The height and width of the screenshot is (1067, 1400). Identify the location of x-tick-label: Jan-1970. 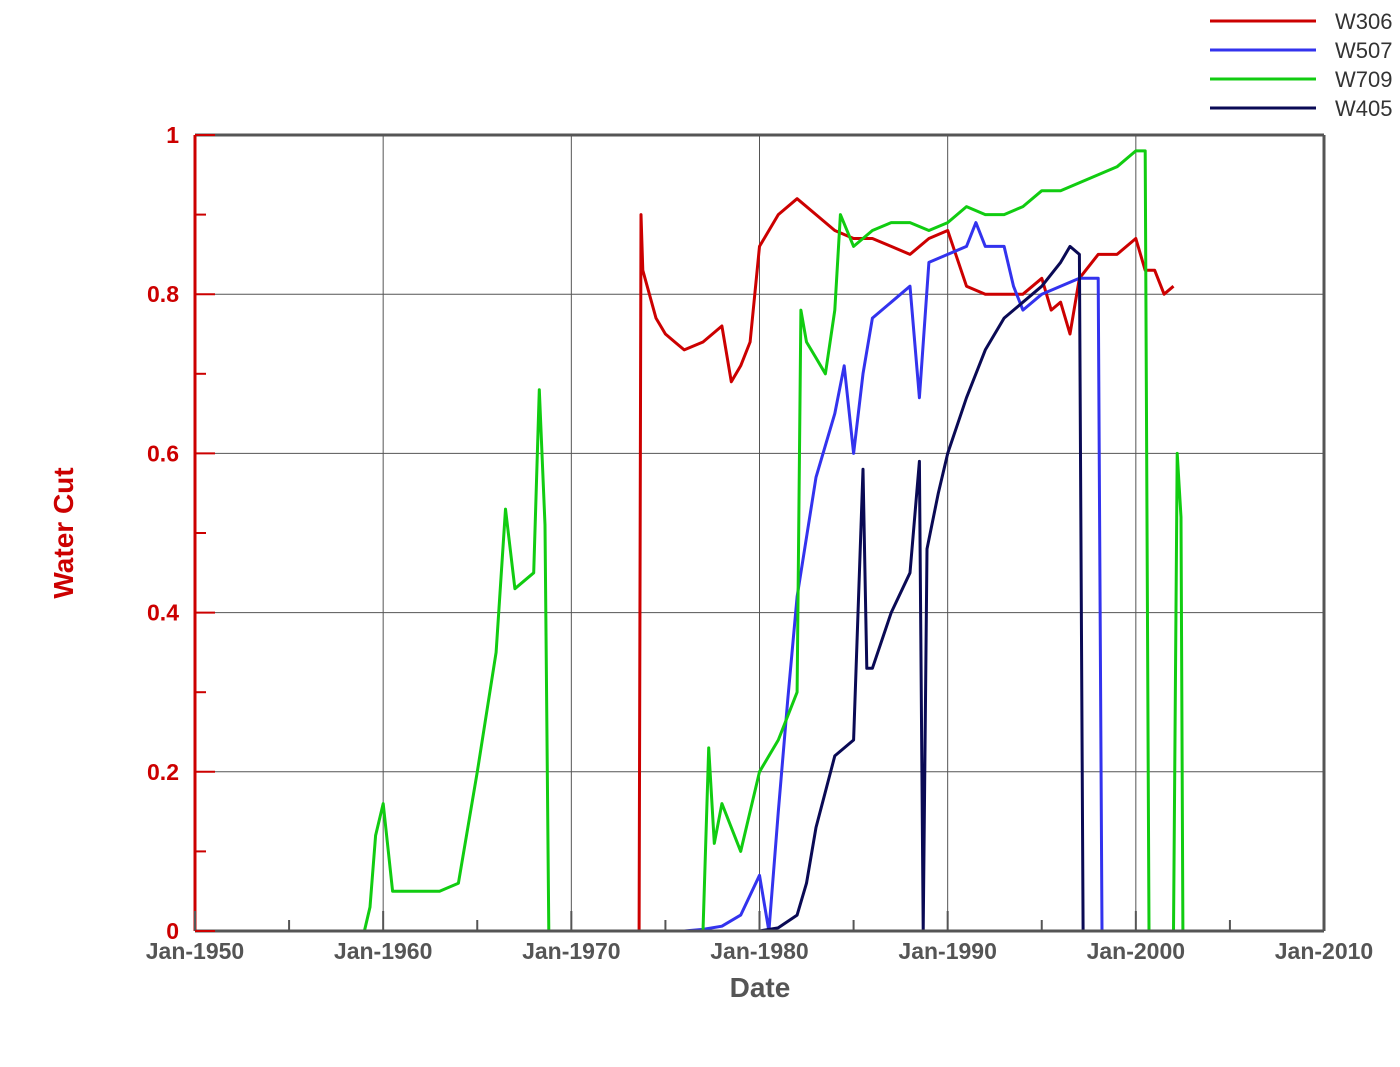
(571, 951).